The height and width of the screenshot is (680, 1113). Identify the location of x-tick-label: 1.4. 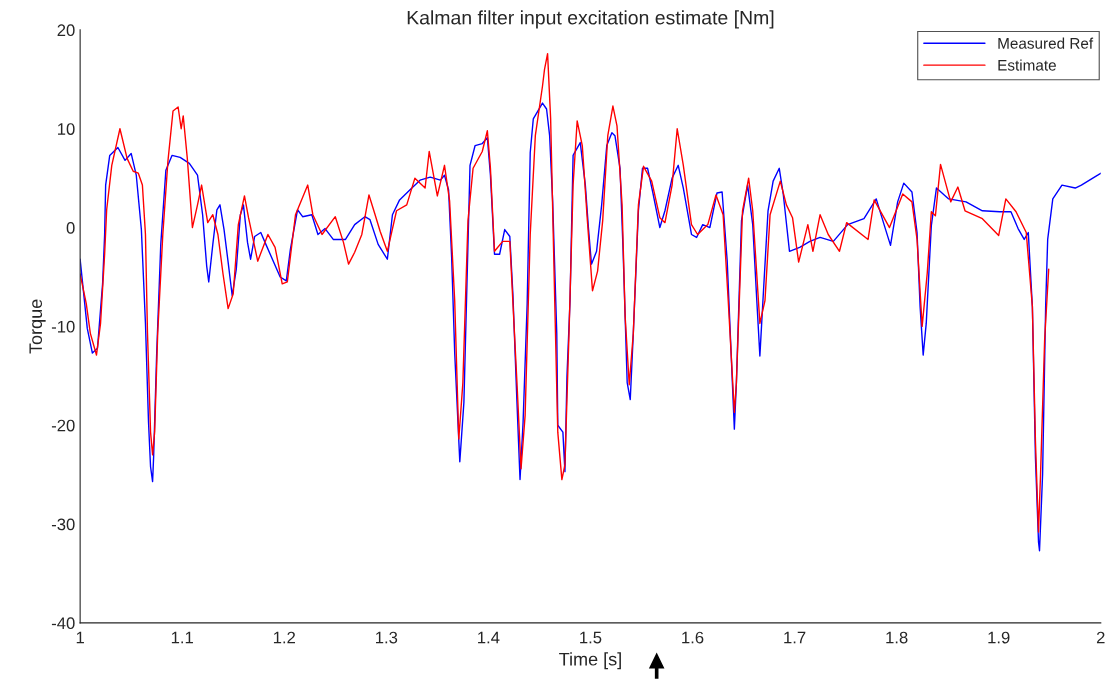
(489, 637).